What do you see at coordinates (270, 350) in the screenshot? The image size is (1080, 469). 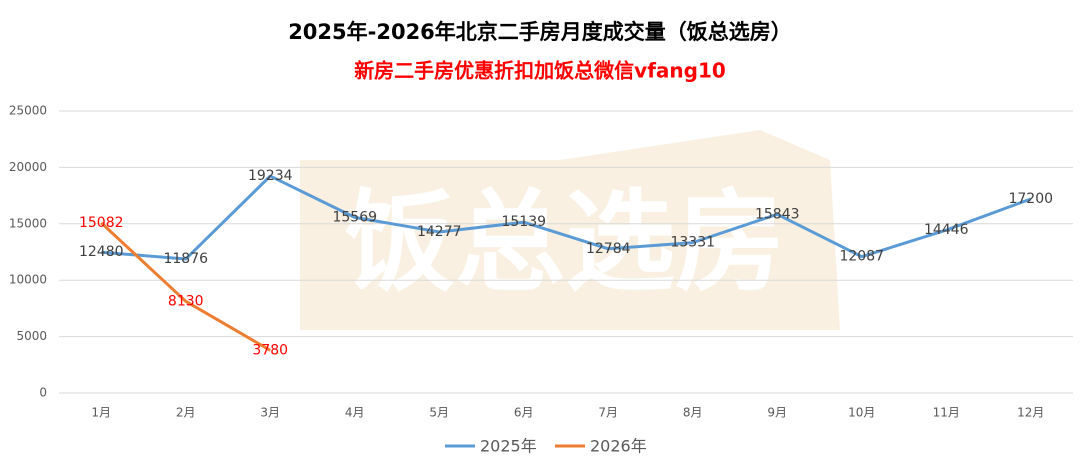 I see `data-label: 3780` at bounding box center [270, 350].